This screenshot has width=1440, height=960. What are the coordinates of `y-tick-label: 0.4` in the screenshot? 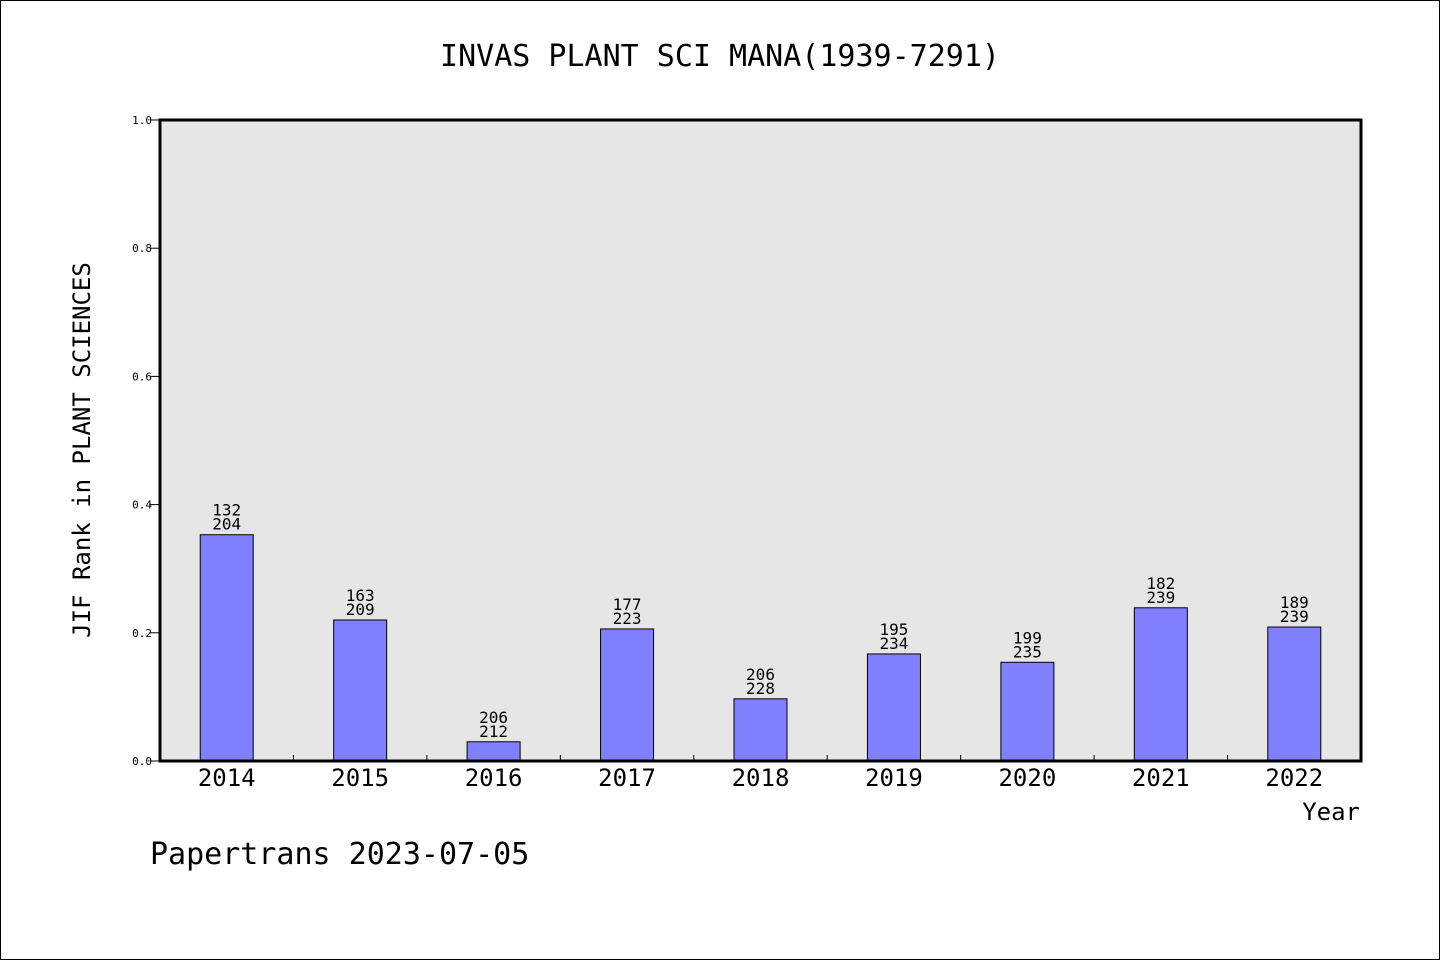 It's located at (142, 505).